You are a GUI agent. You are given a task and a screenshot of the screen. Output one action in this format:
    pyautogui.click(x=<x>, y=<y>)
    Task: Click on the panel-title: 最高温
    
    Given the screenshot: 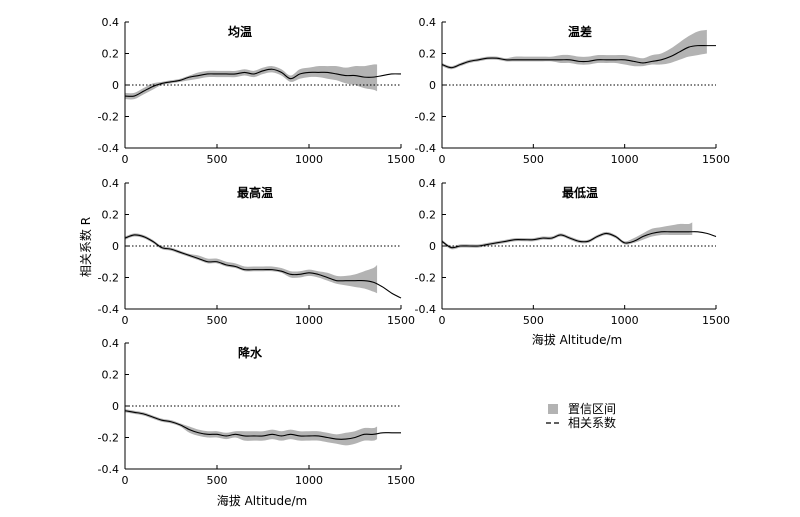 What is the action you would take?
    pyautogui.click(x=255, y=192)
    